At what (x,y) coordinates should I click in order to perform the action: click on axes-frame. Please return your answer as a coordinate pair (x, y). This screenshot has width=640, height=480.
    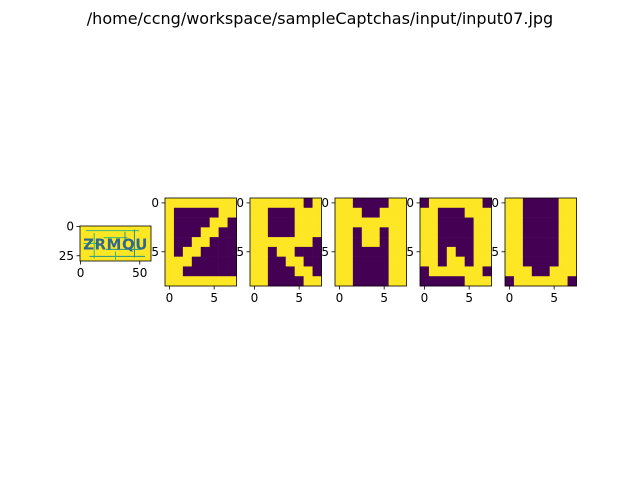
    Looking at the image, I should click on (370, 242).